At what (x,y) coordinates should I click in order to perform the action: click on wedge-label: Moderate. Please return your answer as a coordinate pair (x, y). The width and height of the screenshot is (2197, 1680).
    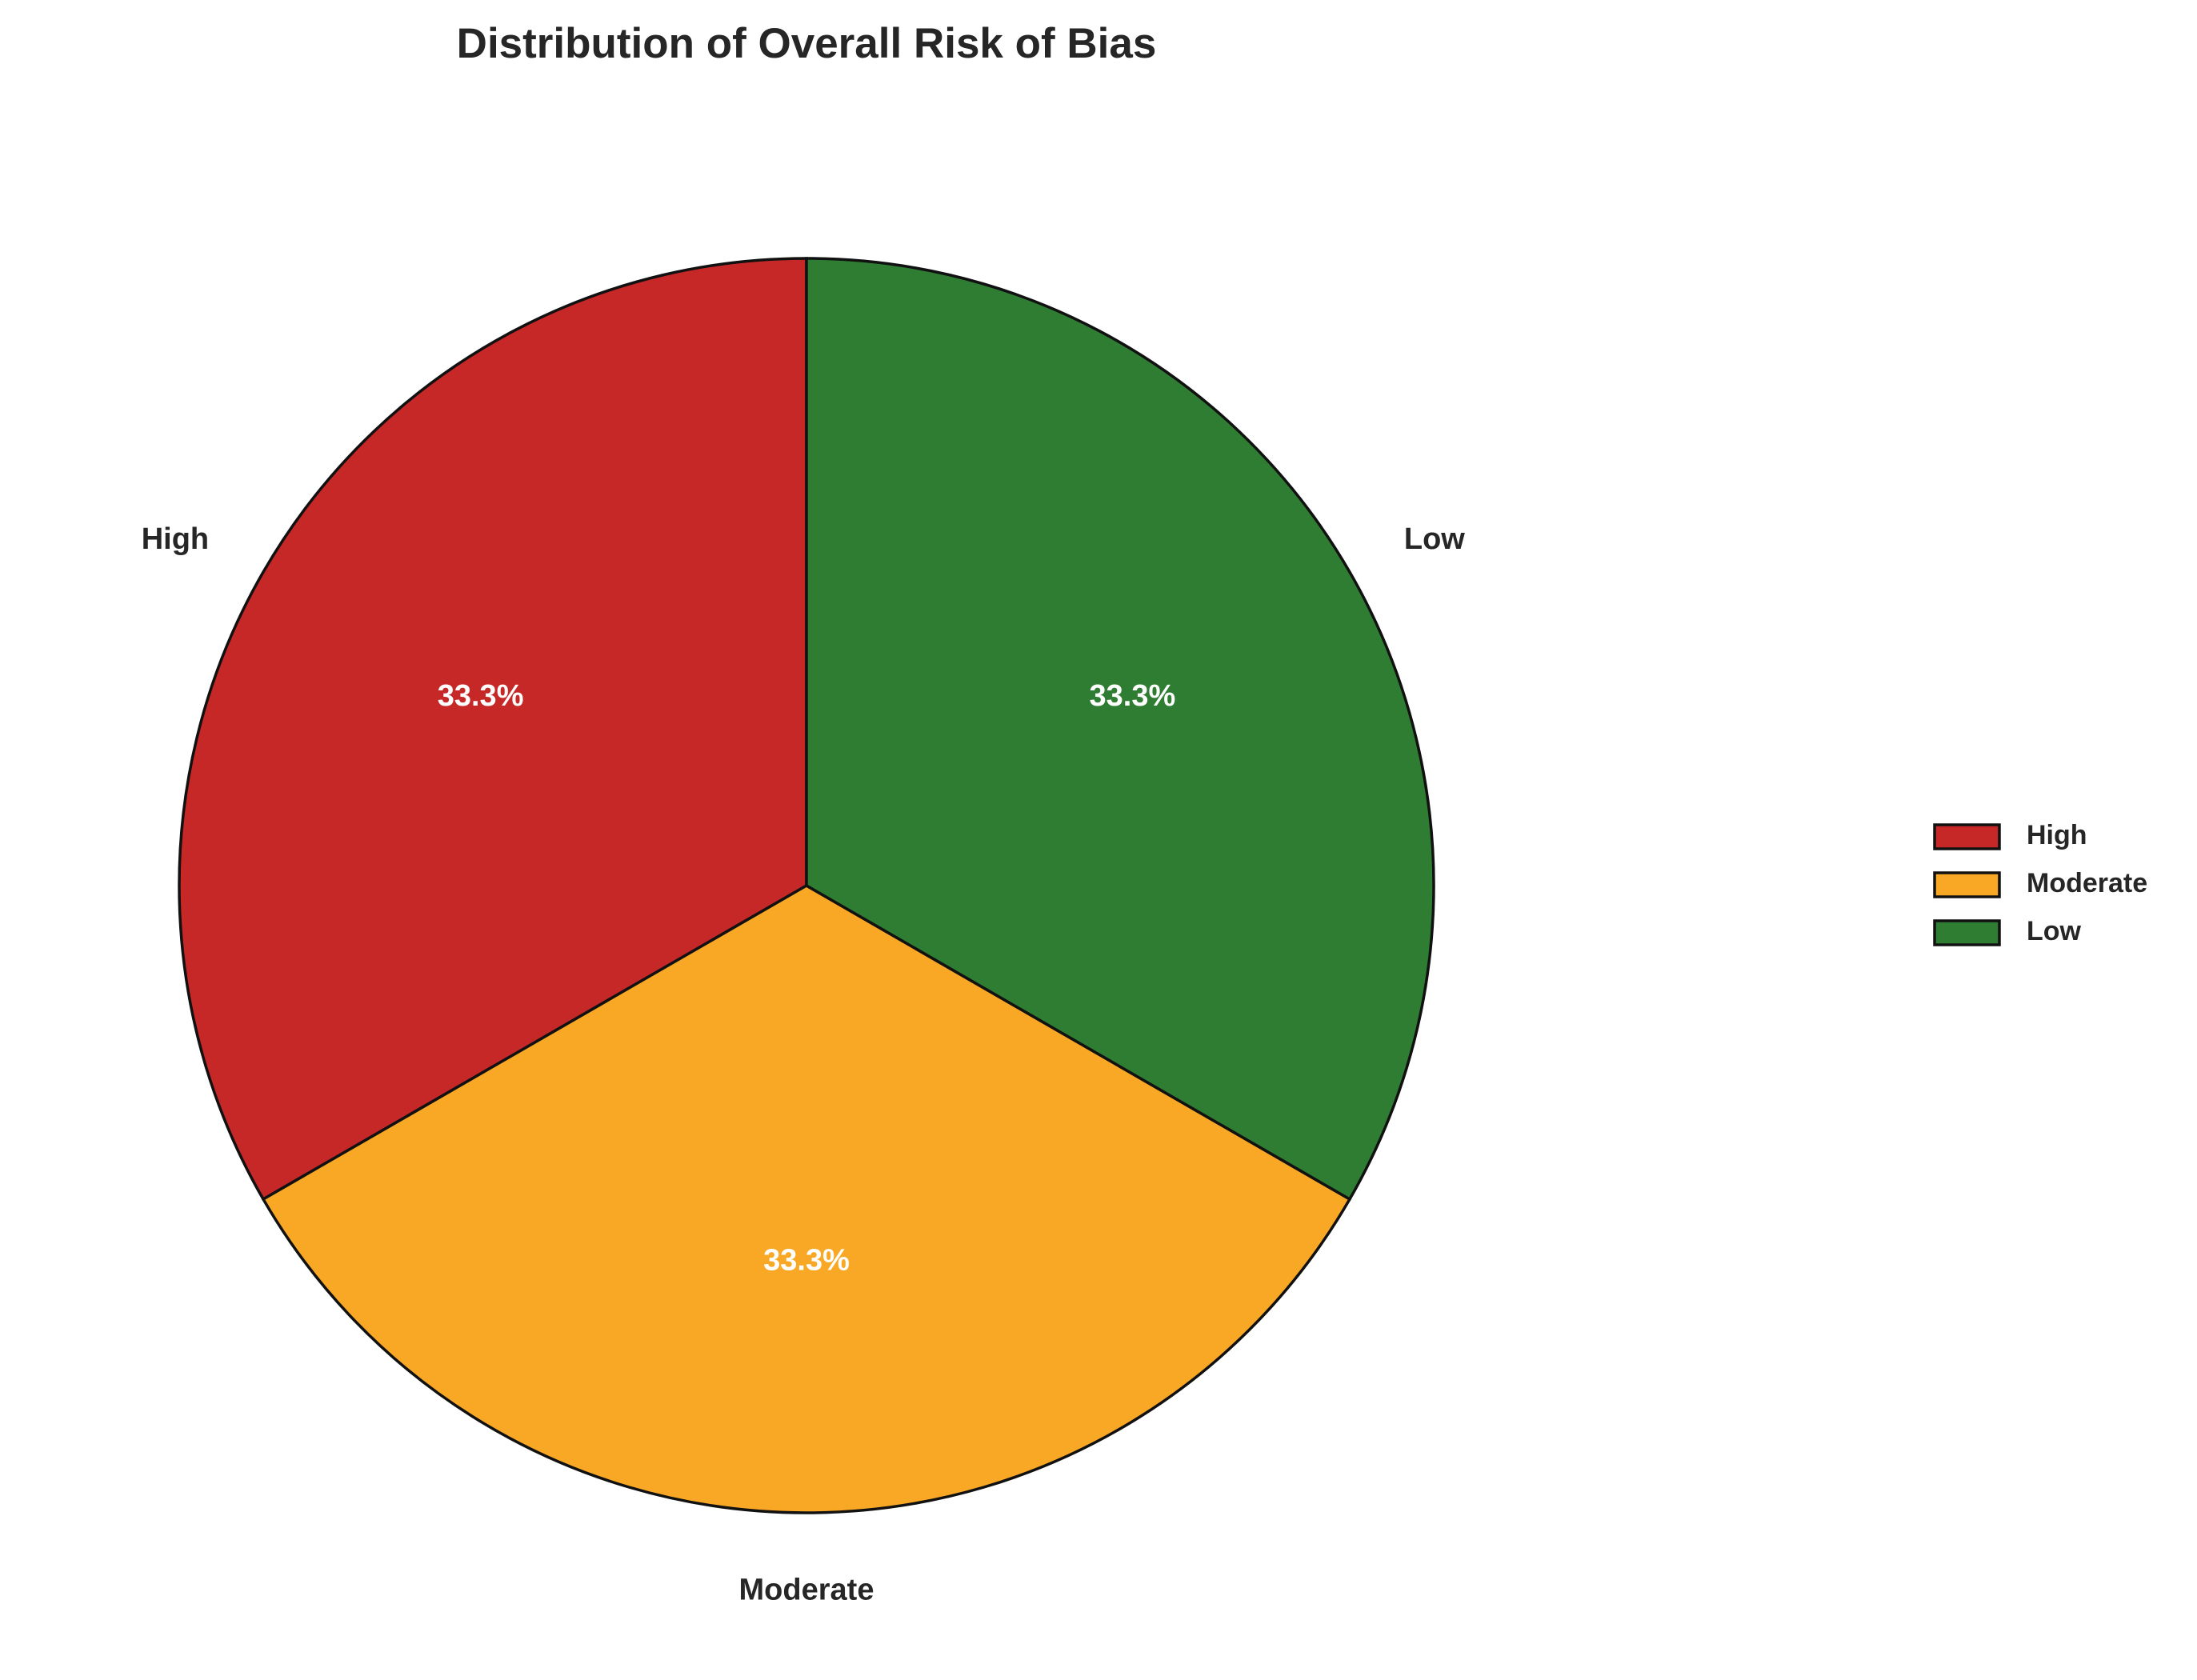
    Looking at the image, I should click on (807, 1589).